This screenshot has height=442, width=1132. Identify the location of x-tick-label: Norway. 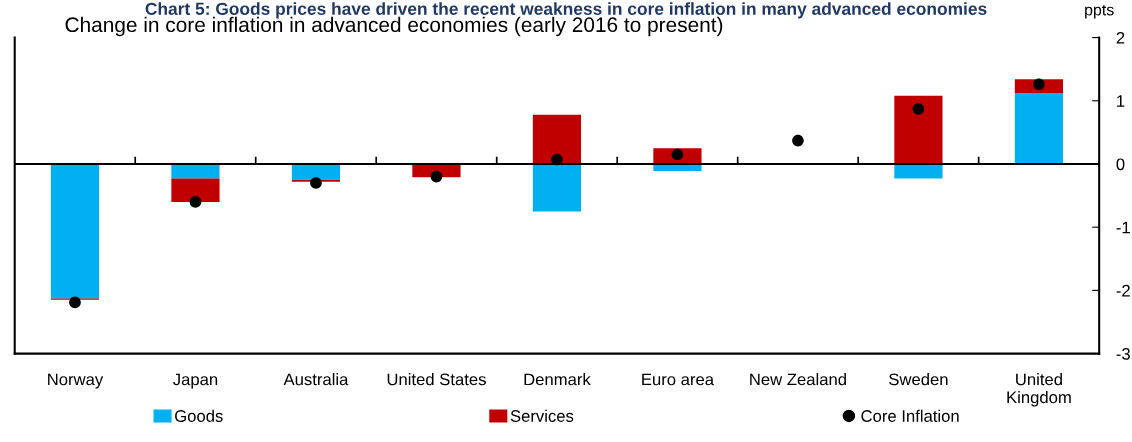
(76, 381).